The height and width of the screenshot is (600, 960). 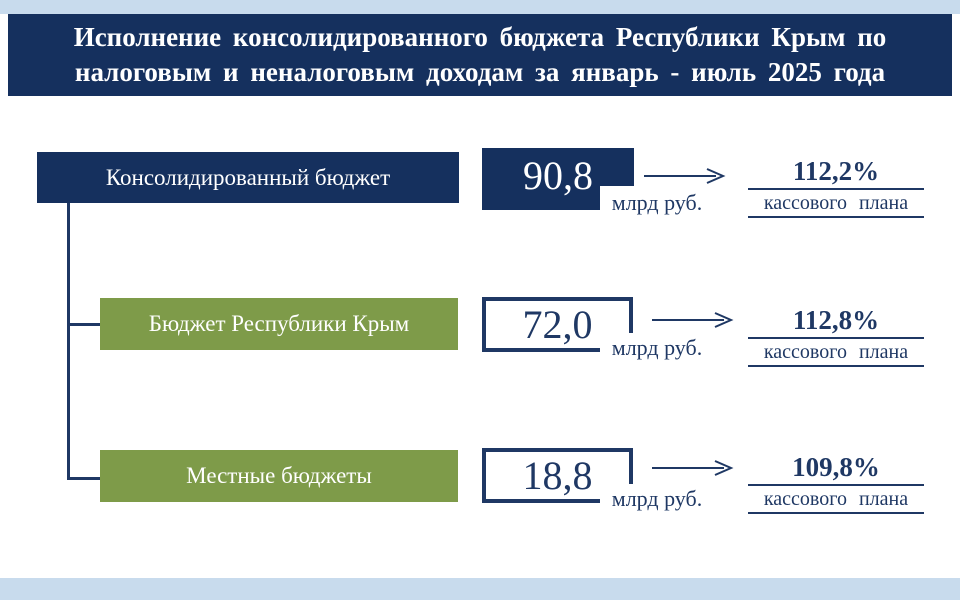 What do you see at coordinates (480, 589) in the screenshot?
I see `bottom-border-strip` at bounding box center [480, 589].